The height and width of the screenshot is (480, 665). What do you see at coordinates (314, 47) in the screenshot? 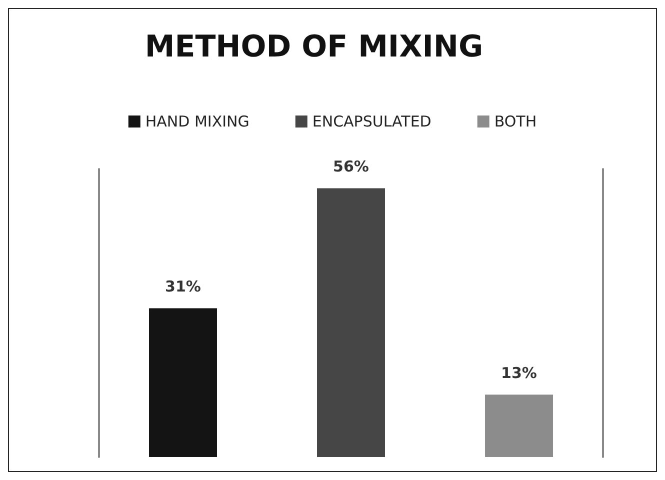
I see `chart-title: METHOD OF MIXING` at bounding box center [314, 47].